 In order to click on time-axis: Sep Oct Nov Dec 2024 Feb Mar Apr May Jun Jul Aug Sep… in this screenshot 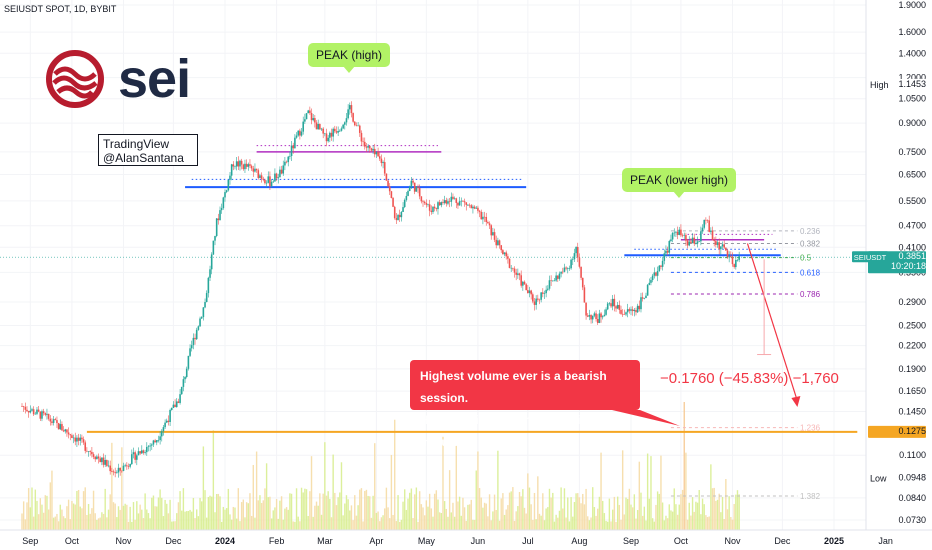, I will do `click(466, 537)`.